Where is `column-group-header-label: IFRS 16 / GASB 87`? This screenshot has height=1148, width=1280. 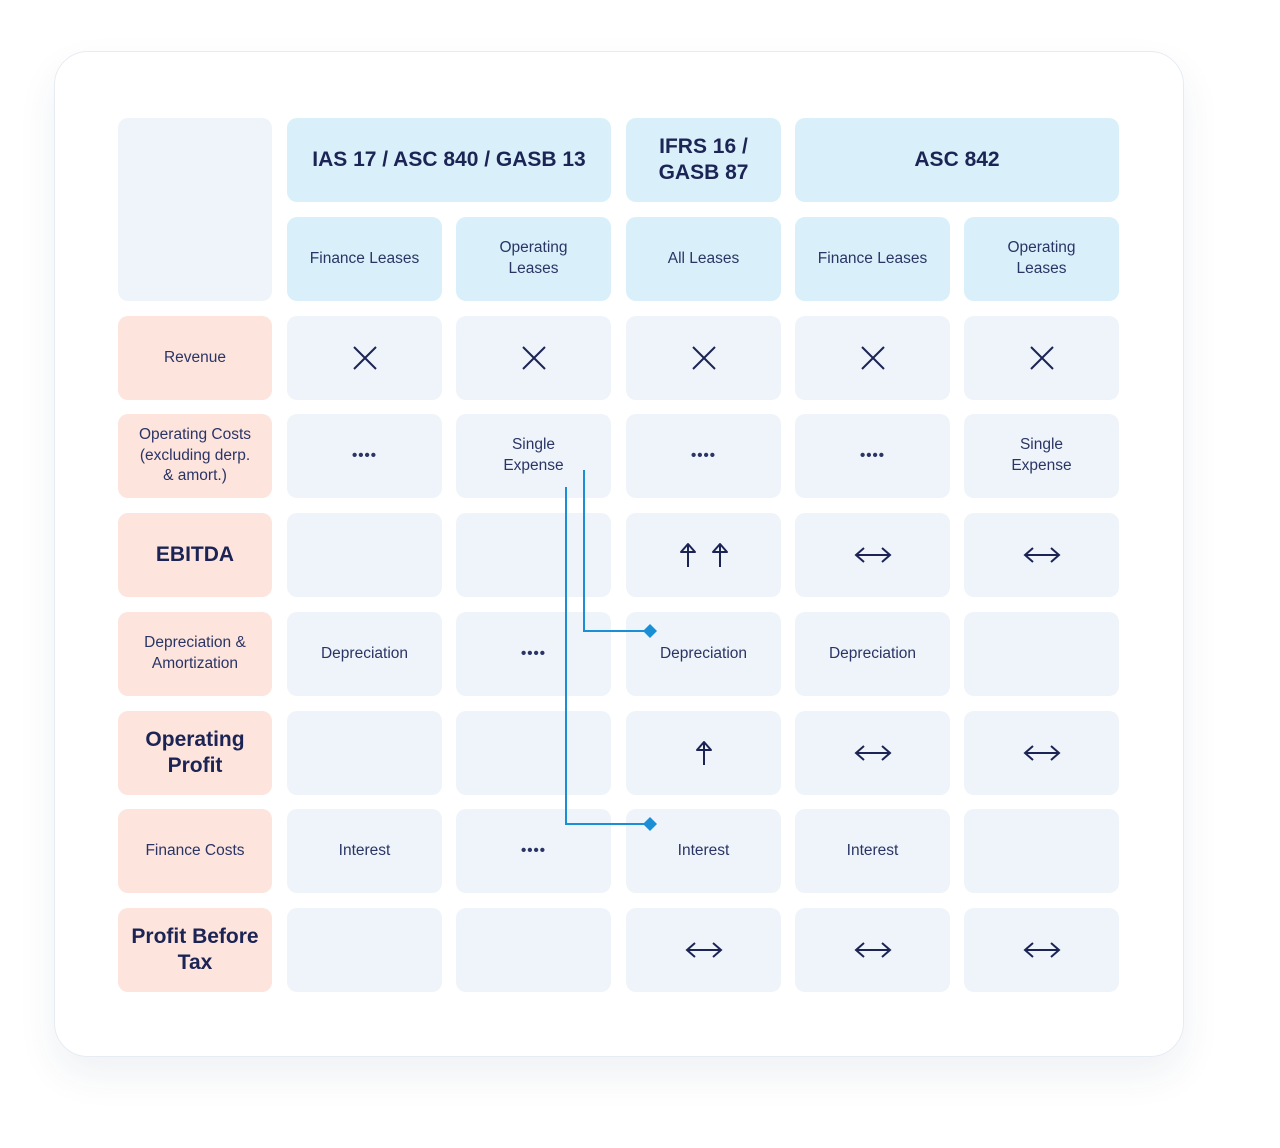 column-group-header-label: IFRS 16 / GASB 87 is located at coordinates (703, 159).